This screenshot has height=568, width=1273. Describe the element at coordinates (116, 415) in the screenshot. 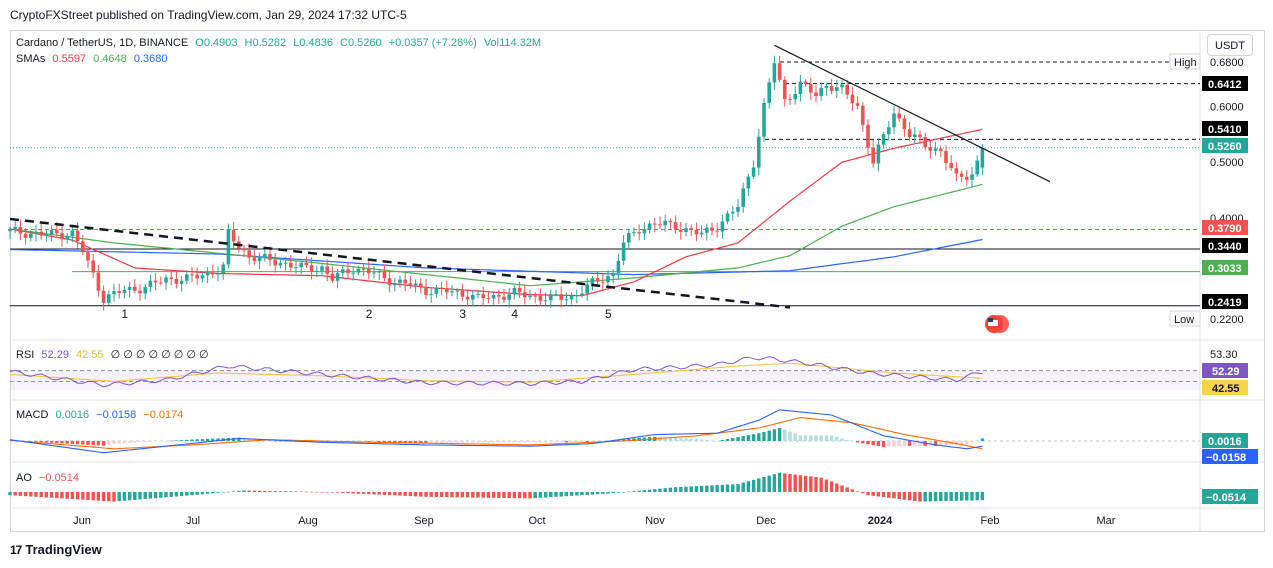

I see `macd-line-value: −0.0158` at that location.